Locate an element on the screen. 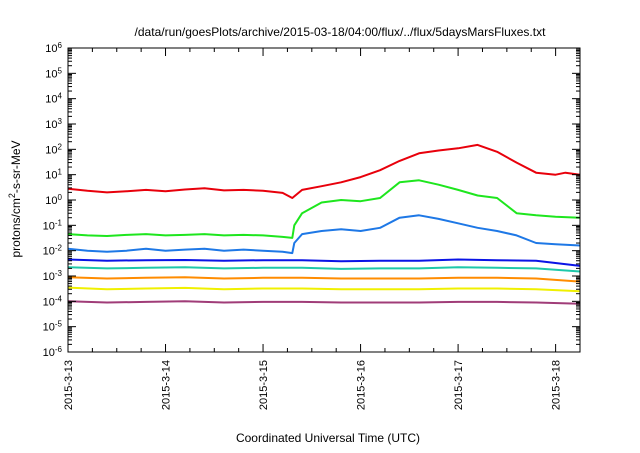  x-tick-label-1: 2015-3-14 is located at coordinates (167, 385).